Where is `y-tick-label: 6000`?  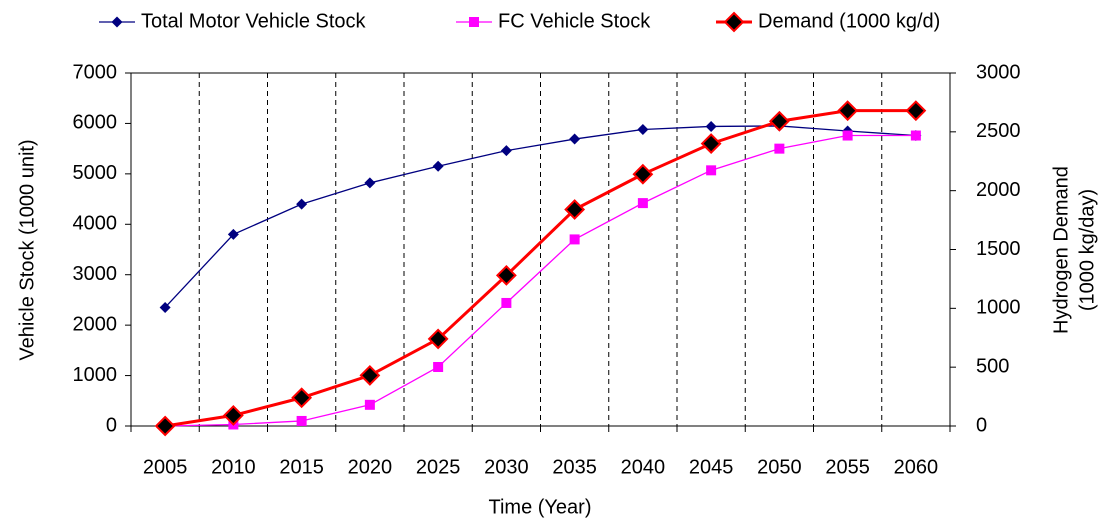
y-tick-label: 6000 is located at coordinates (95, 123).